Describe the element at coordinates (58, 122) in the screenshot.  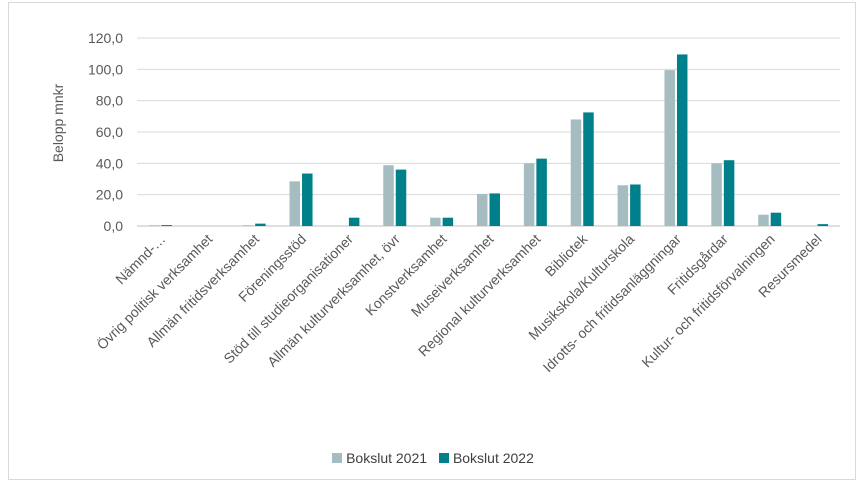
I see `y-axis-label: Belopp mnkr` at that location.